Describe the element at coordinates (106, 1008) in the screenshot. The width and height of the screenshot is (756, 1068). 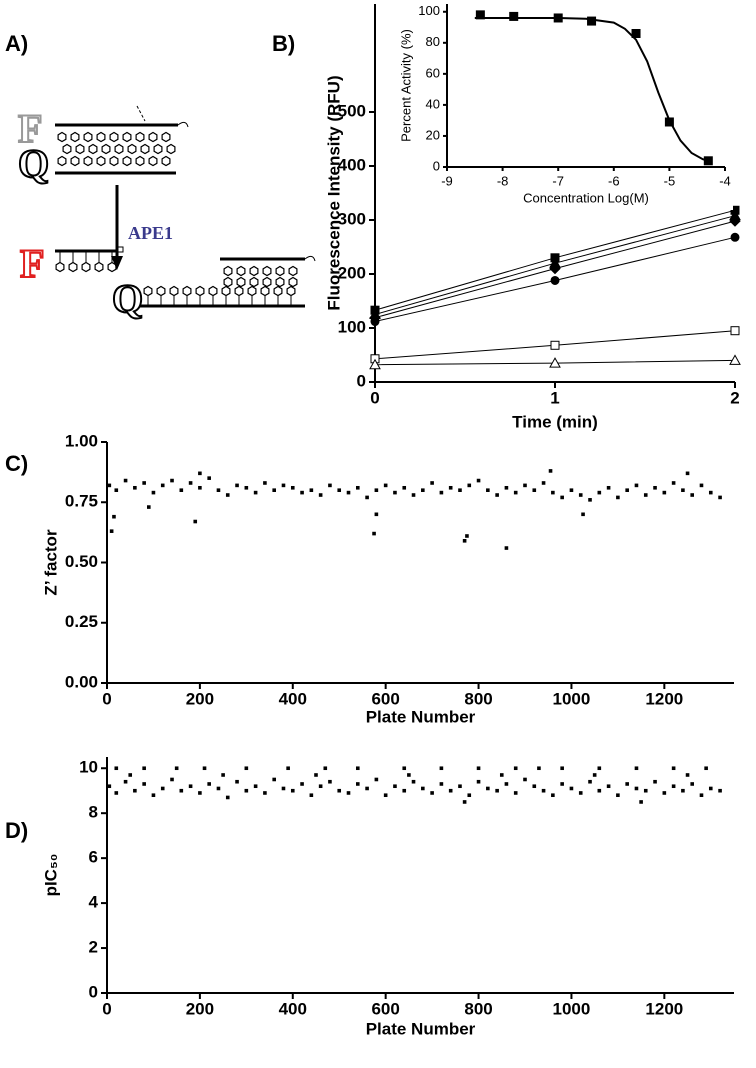
I see `x-tick-label: 0` at that location.